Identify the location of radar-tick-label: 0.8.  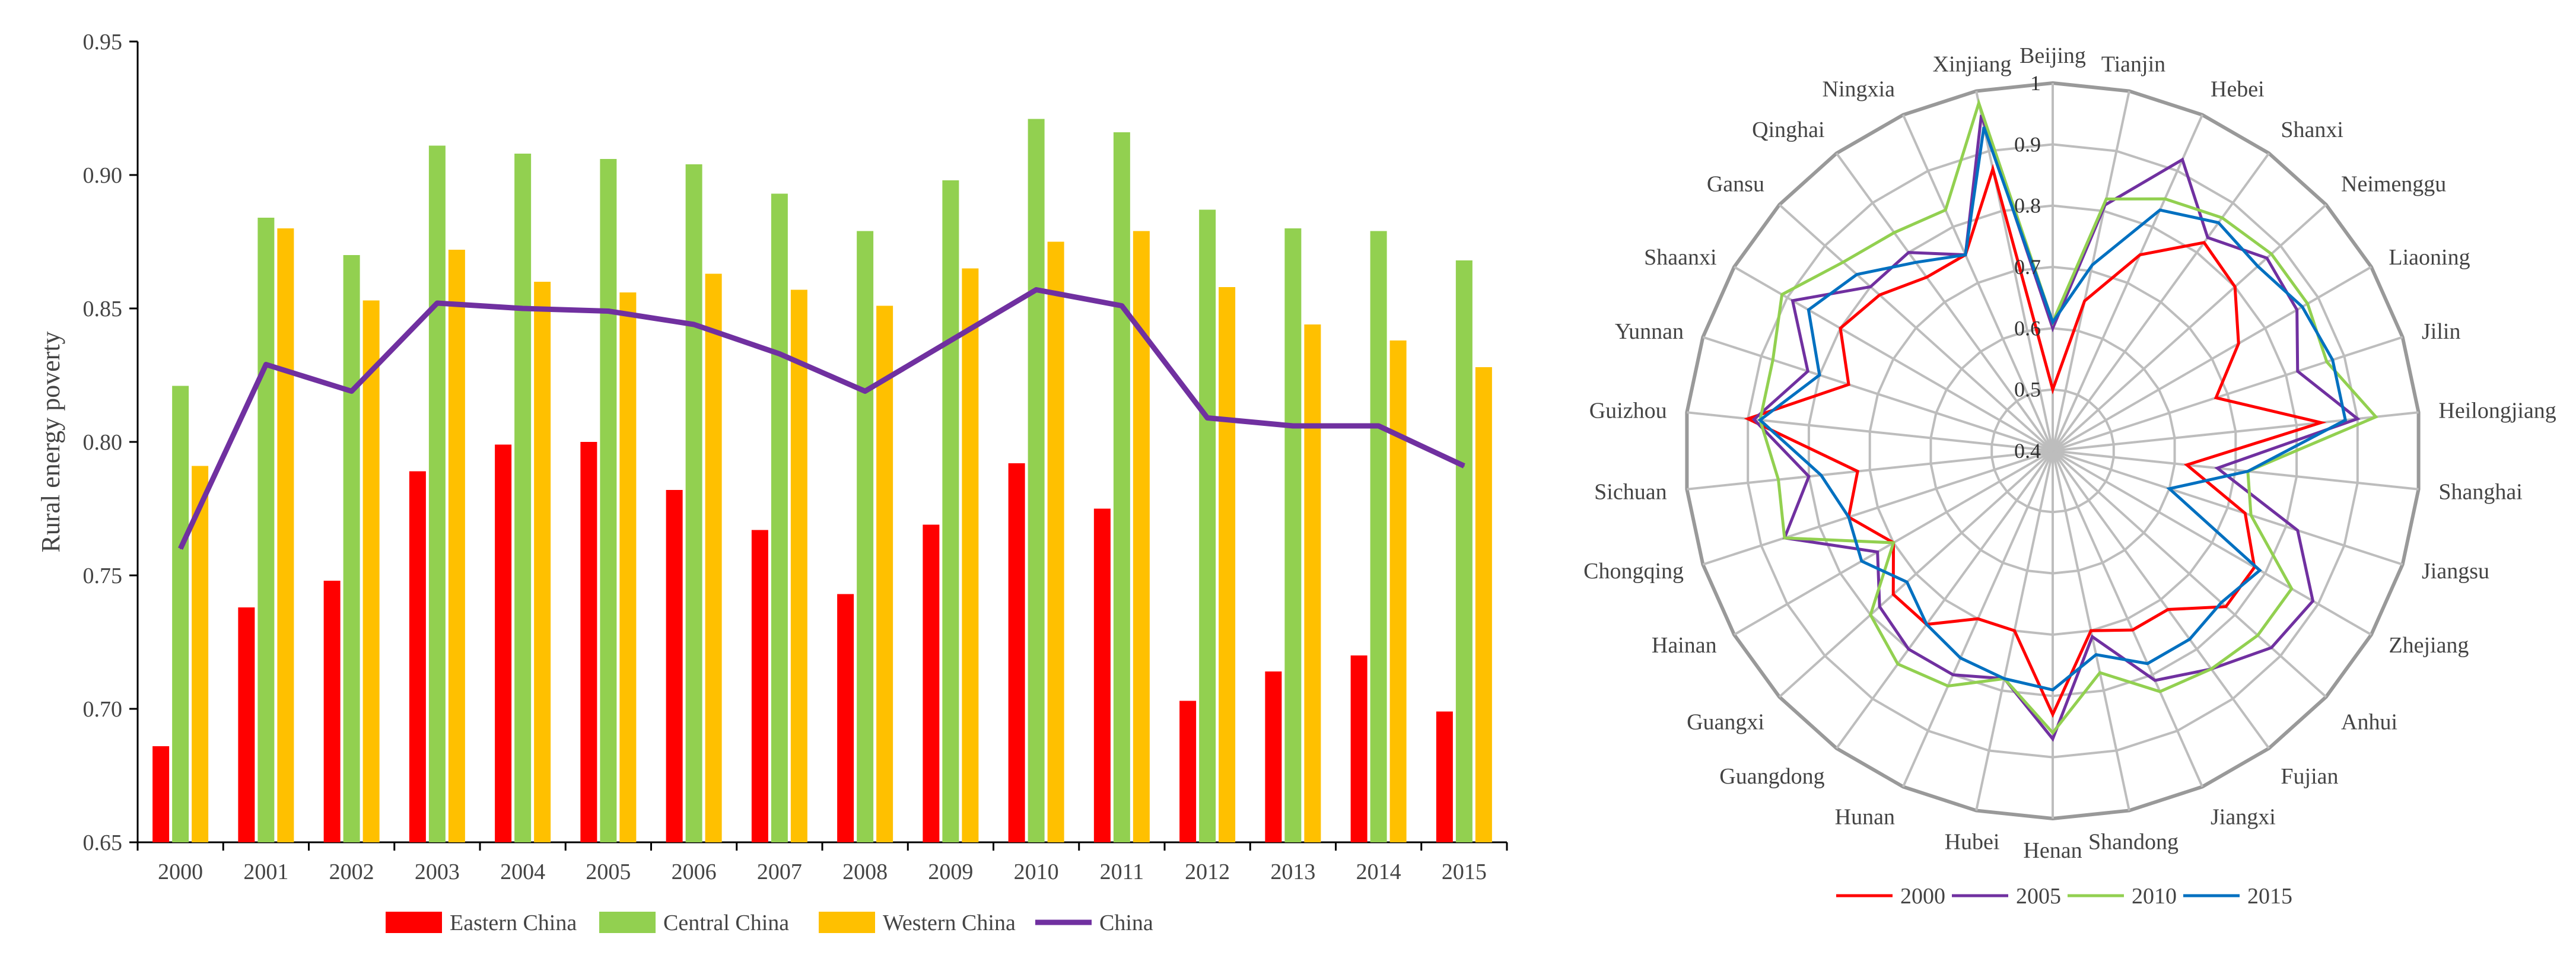
(2027, 206).